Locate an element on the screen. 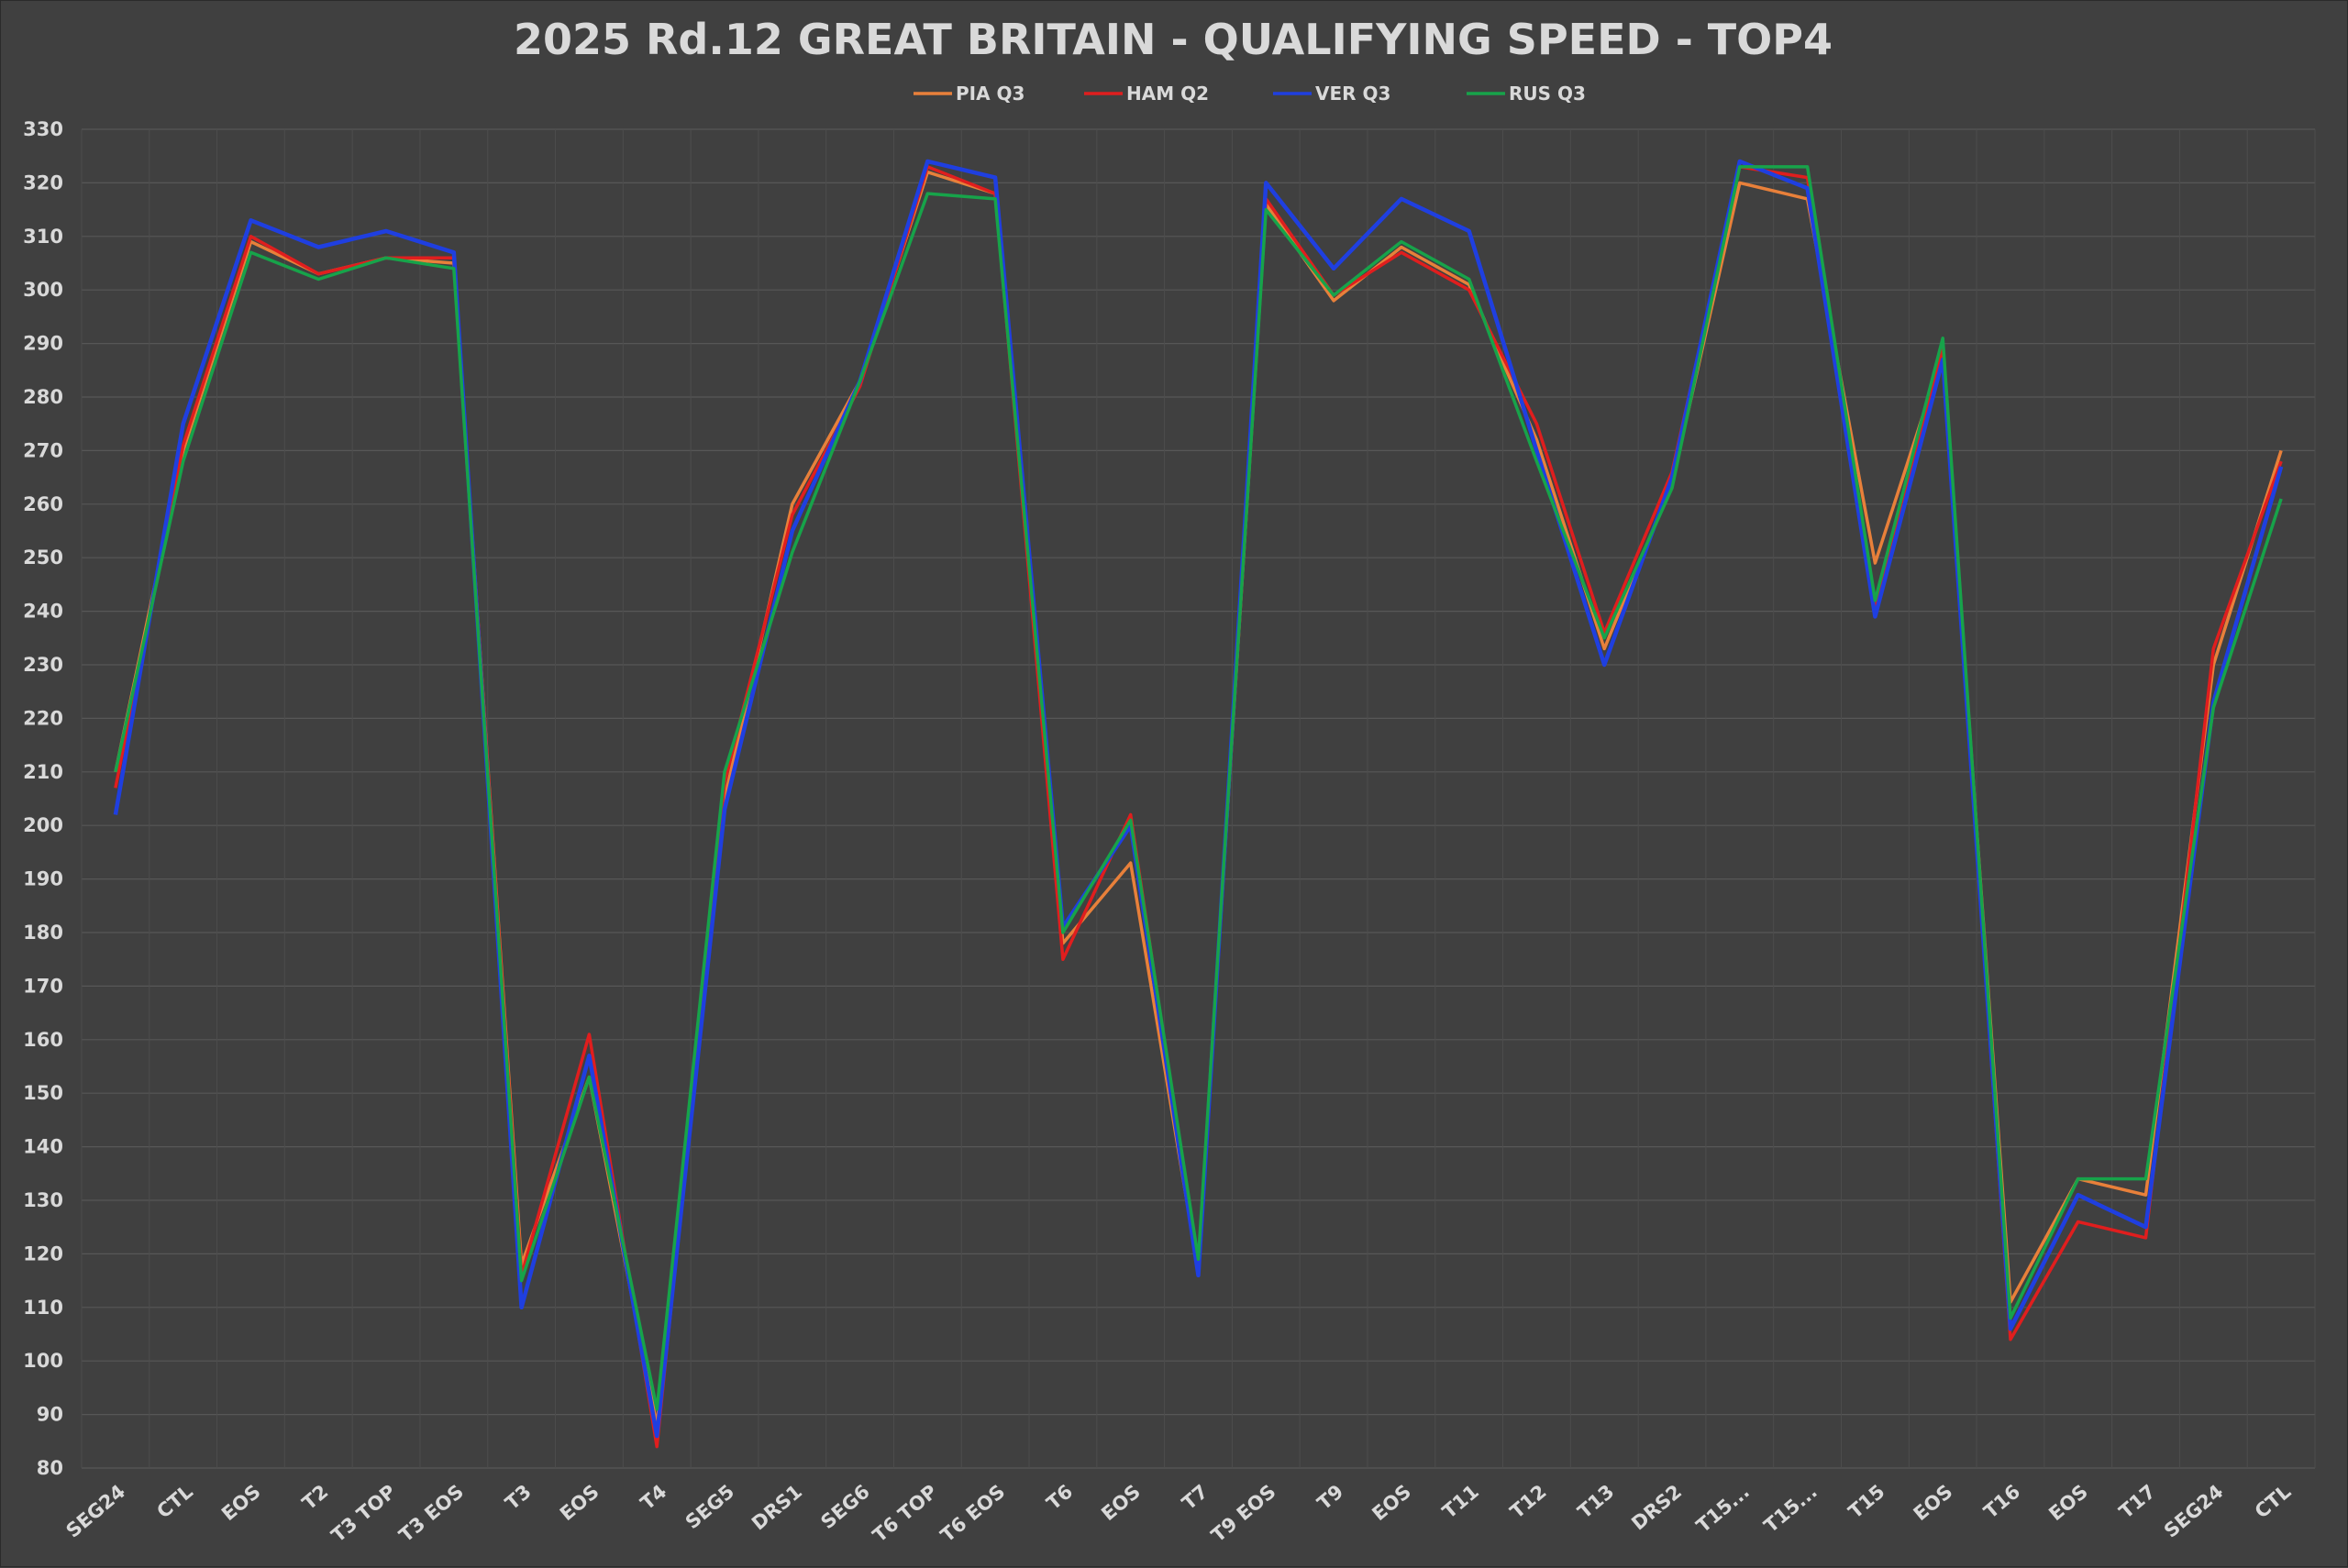  x-tick-label: DRS1 is located at coordinates (777, 1507).